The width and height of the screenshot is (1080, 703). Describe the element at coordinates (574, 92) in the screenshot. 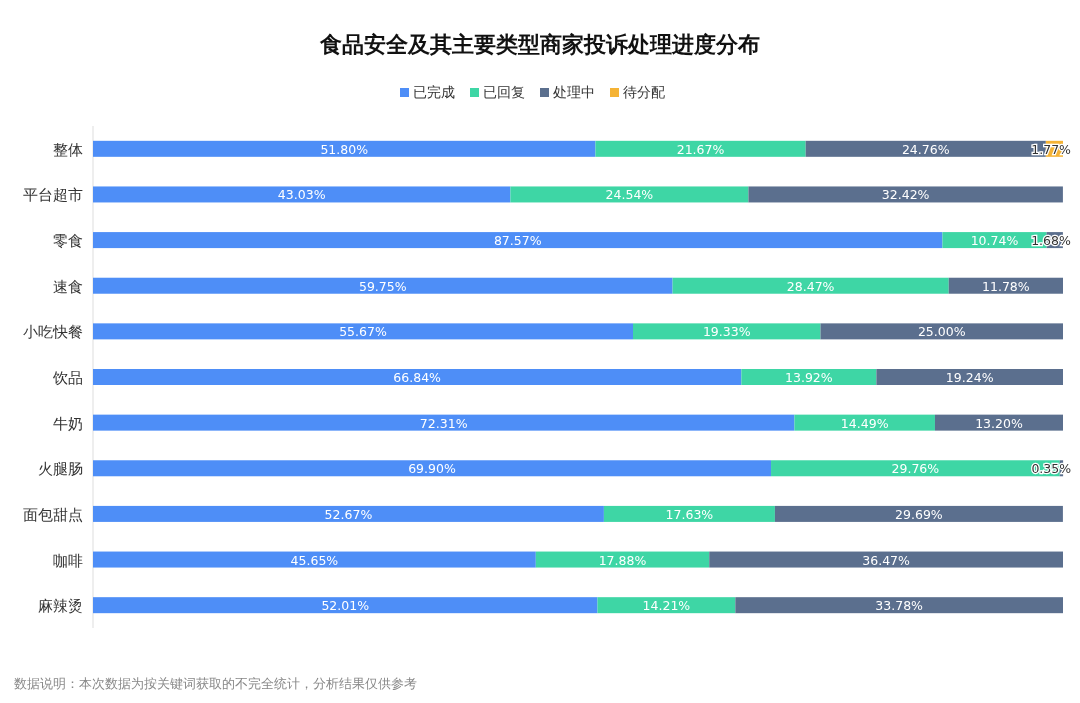

I see `legend-label: 处理中` at that location.